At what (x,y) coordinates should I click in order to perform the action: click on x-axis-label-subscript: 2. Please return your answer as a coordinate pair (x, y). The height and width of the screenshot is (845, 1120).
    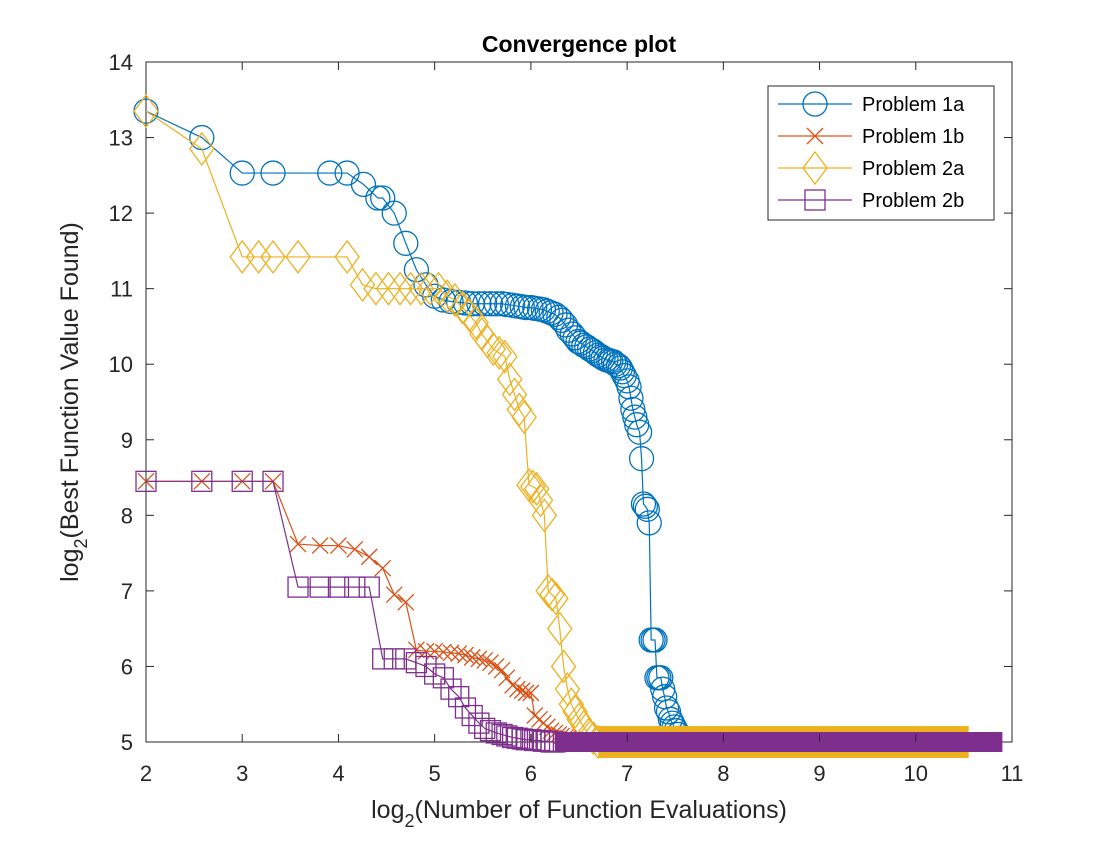
    Looking at the image, I should click on (409, 821).